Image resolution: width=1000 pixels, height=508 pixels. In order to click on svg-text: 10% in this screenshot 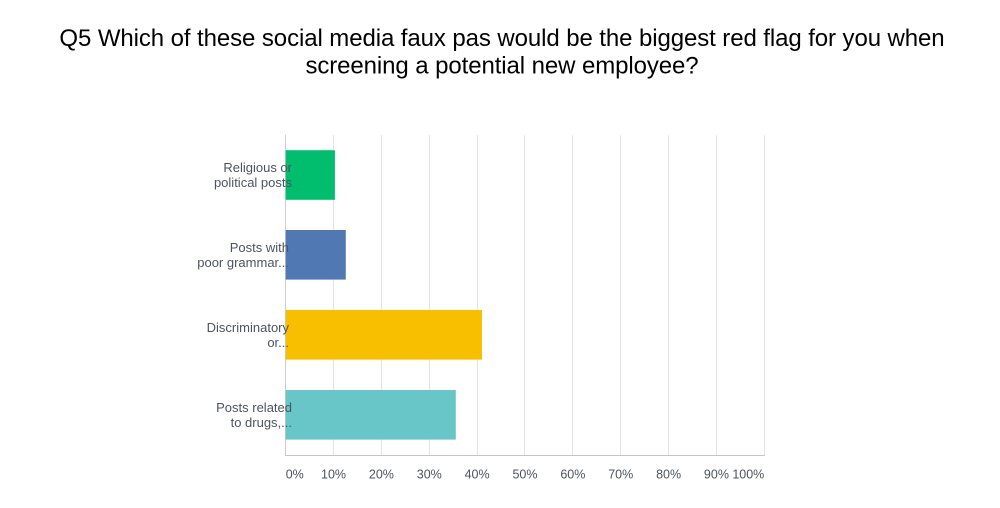, I will do `click(333, 474)`.